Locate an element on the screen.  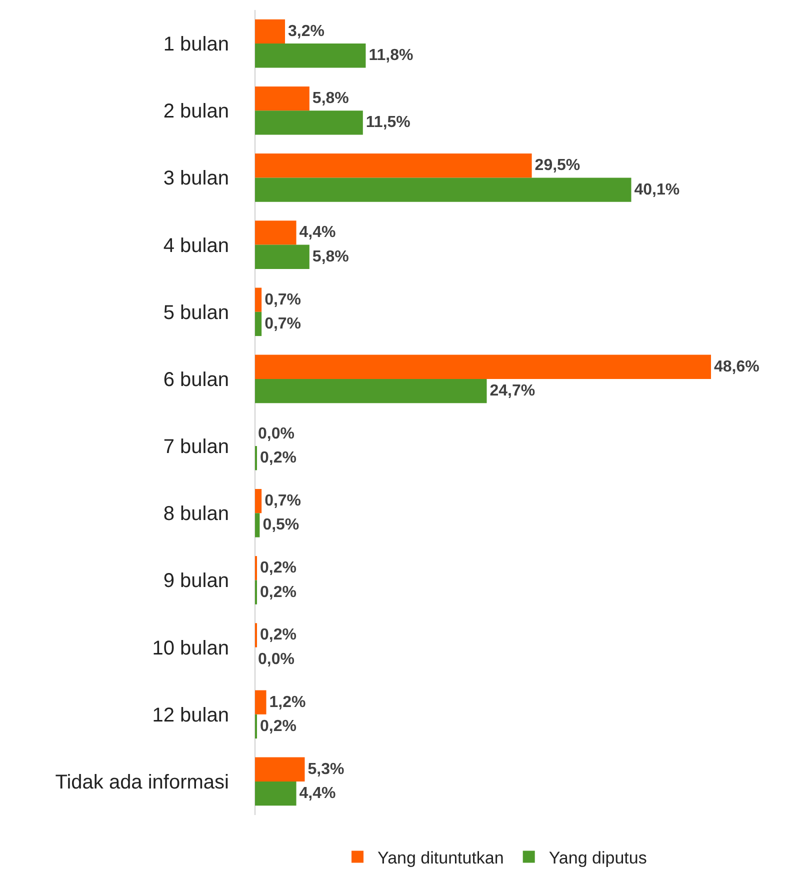
data-label: 24,7% is located at coordinates (513, 391).